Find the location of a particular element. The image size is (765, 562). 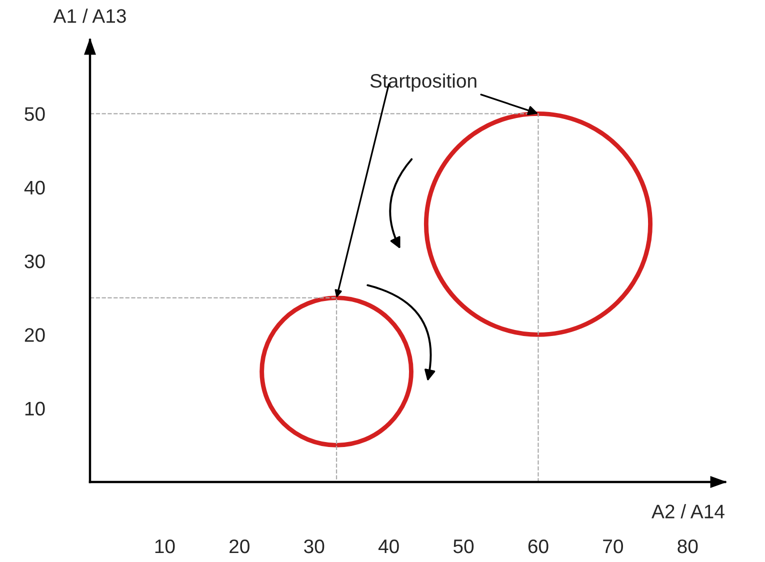

y-axis-title: A1 / A13 is located at coordinates (89, 15).